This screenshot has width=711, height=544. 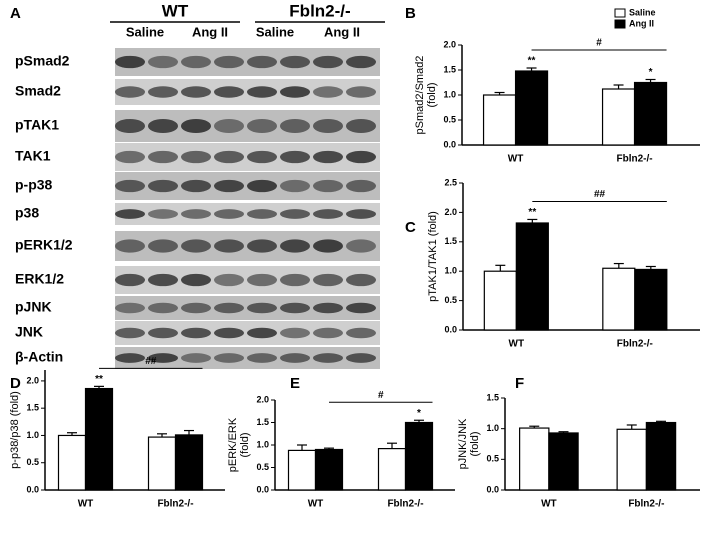 I want to click on blot-row-label: p38, so click(x=27, y=213).